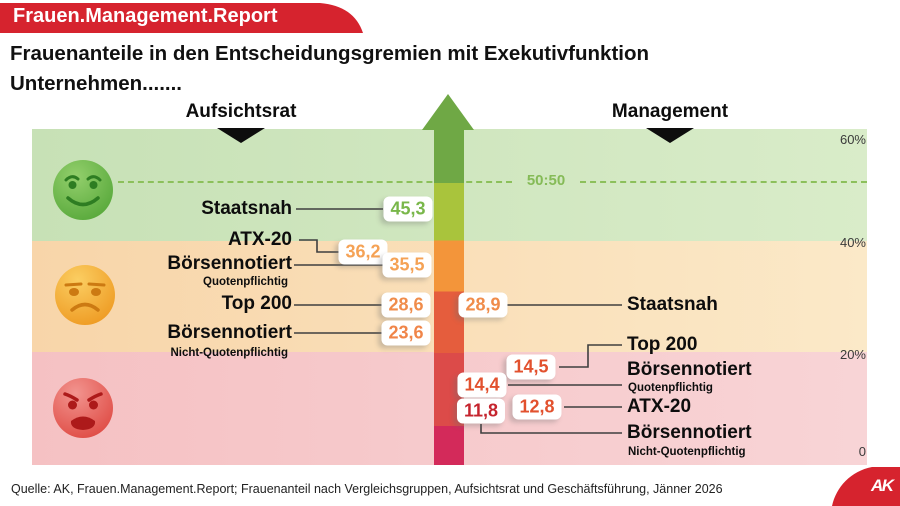  What do you see at coordinates (145, 16) in the screenshot?
I see `banner-title: Frauen.Management.Report` at bounding box center [145, 16].